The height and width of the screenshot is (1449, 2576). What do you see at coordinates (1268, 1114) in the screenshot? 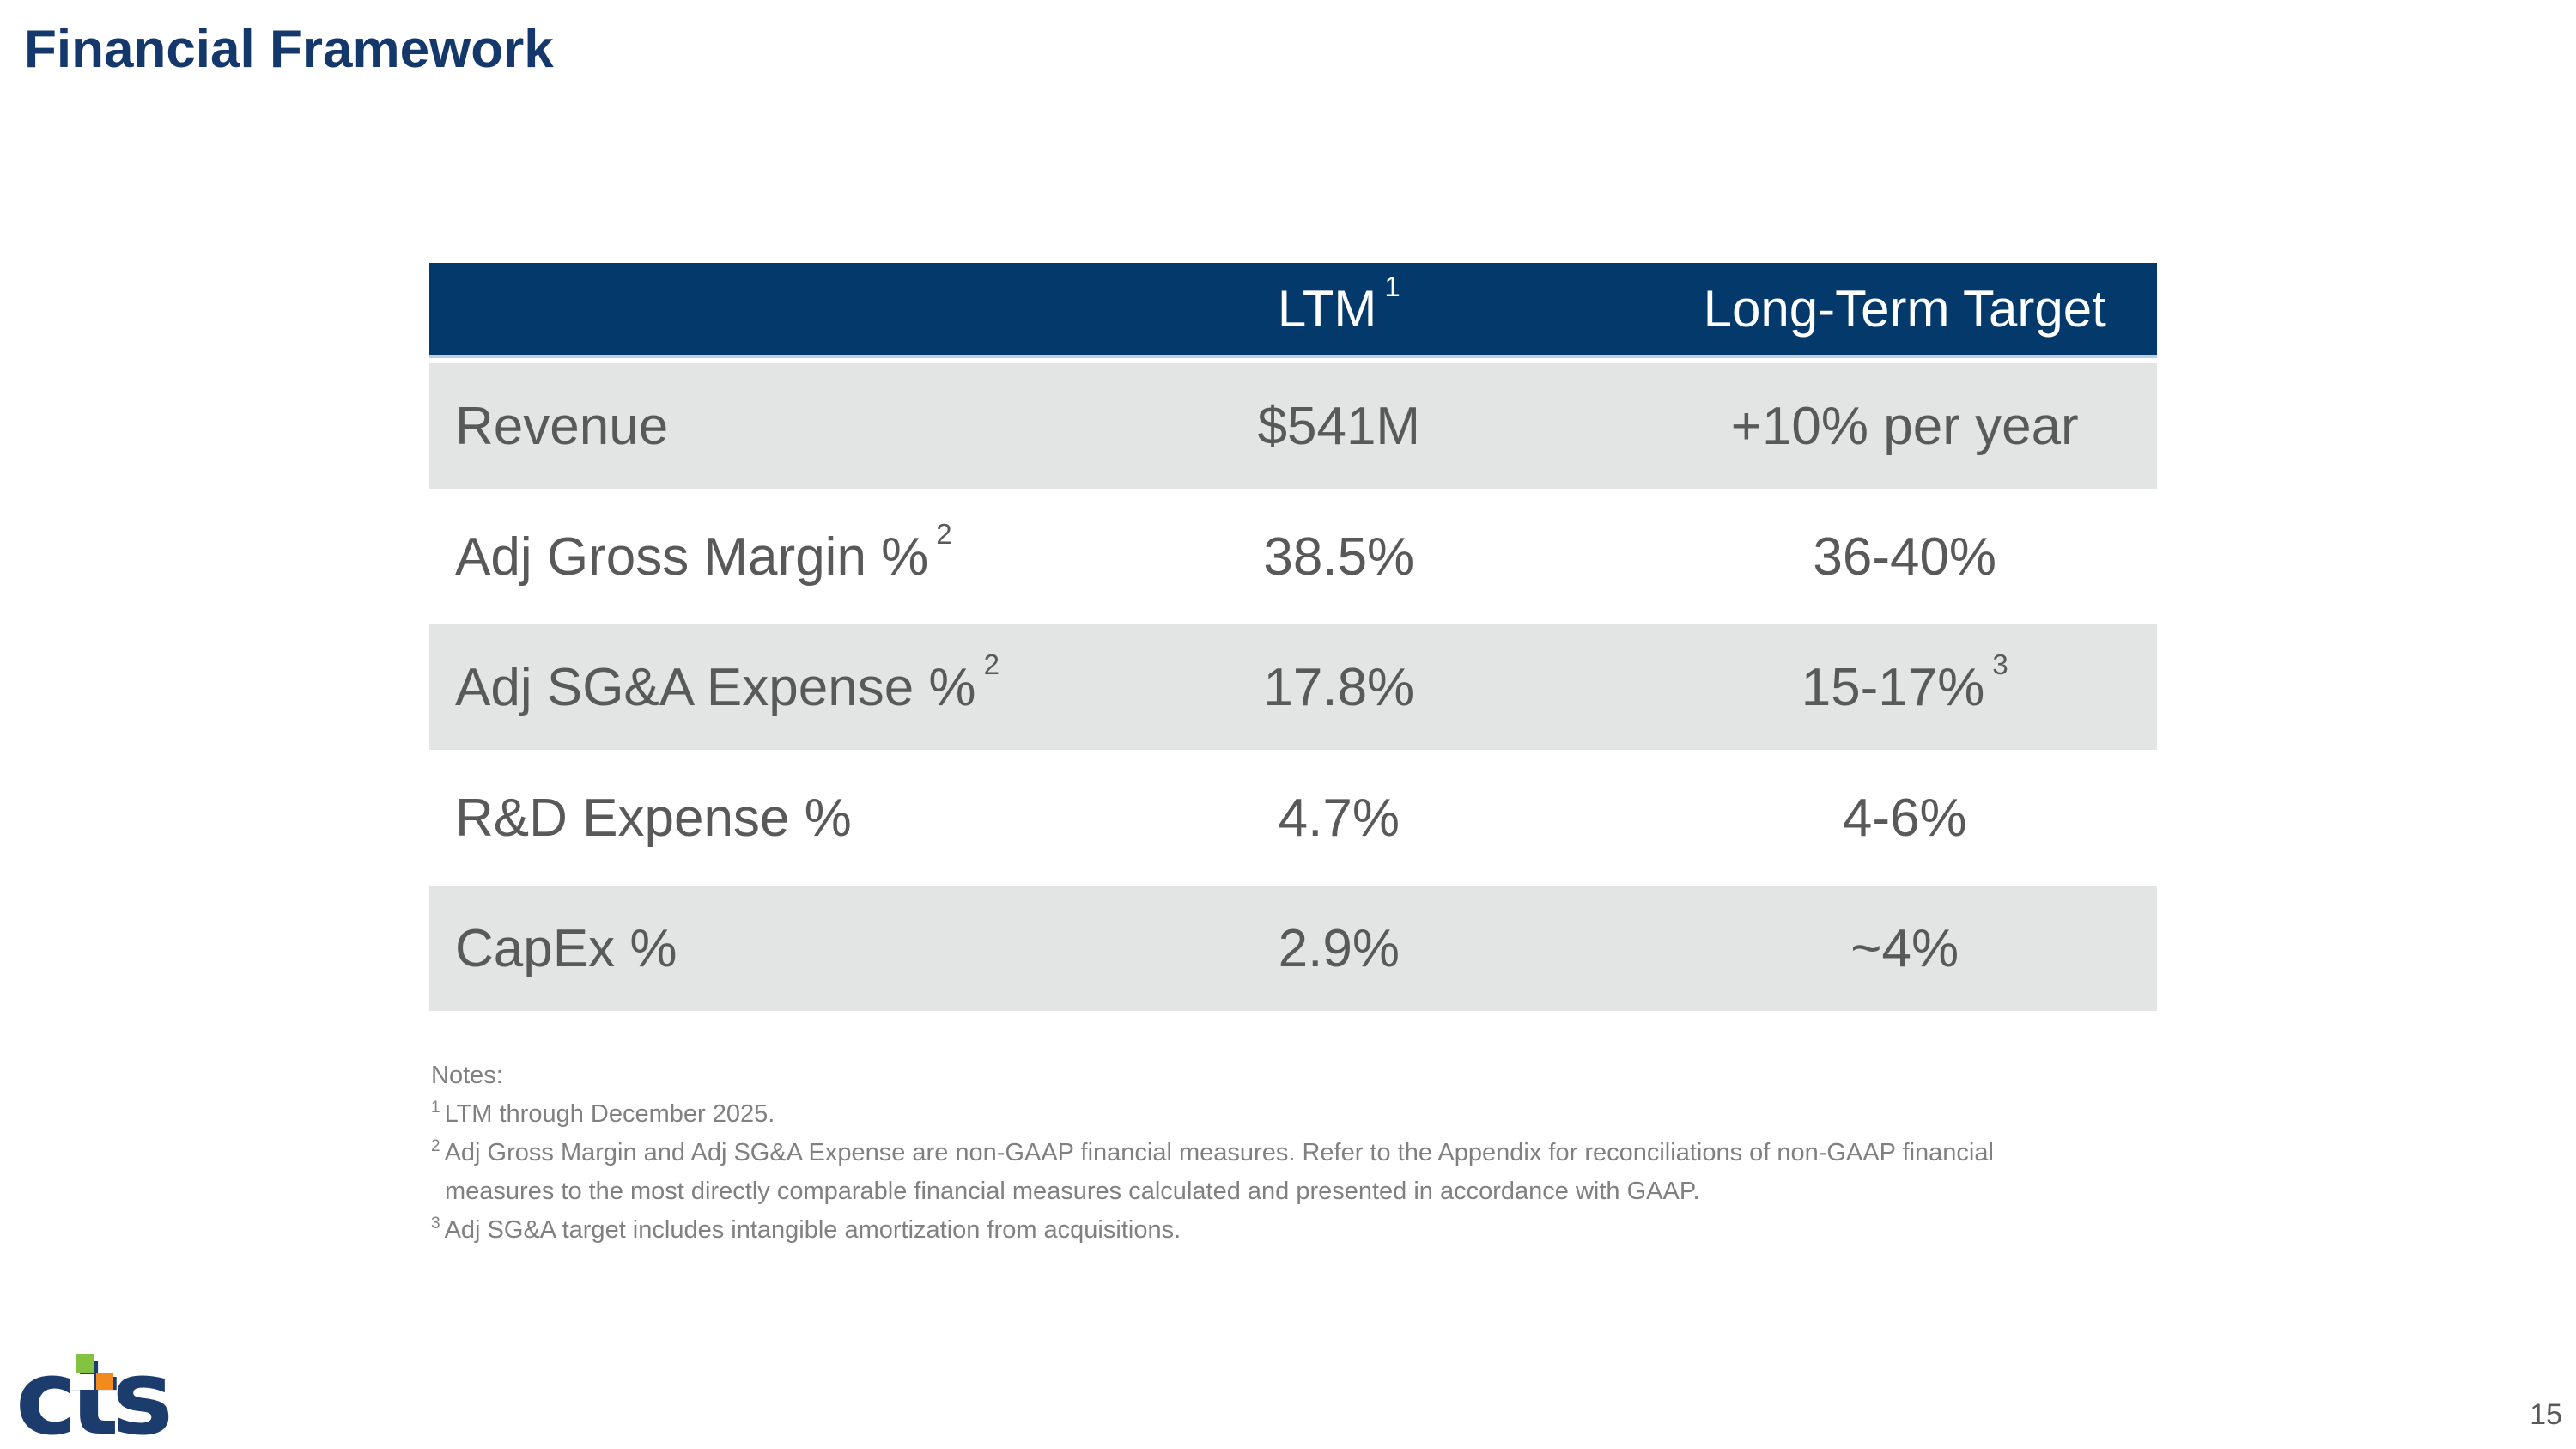
I see `footnote-1: 1 LTM through December 2025.` at bounding box center [1268, 1114].